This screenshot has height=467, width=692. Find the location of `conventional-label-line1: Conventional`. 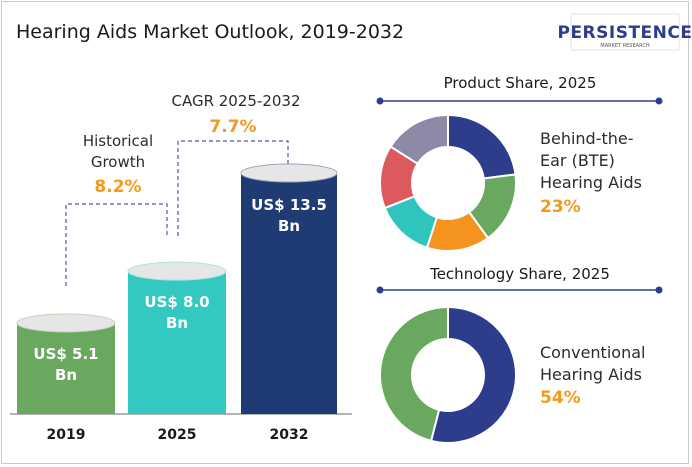

conventional-label-line1: Conventional is located at coordinates (592, 352).